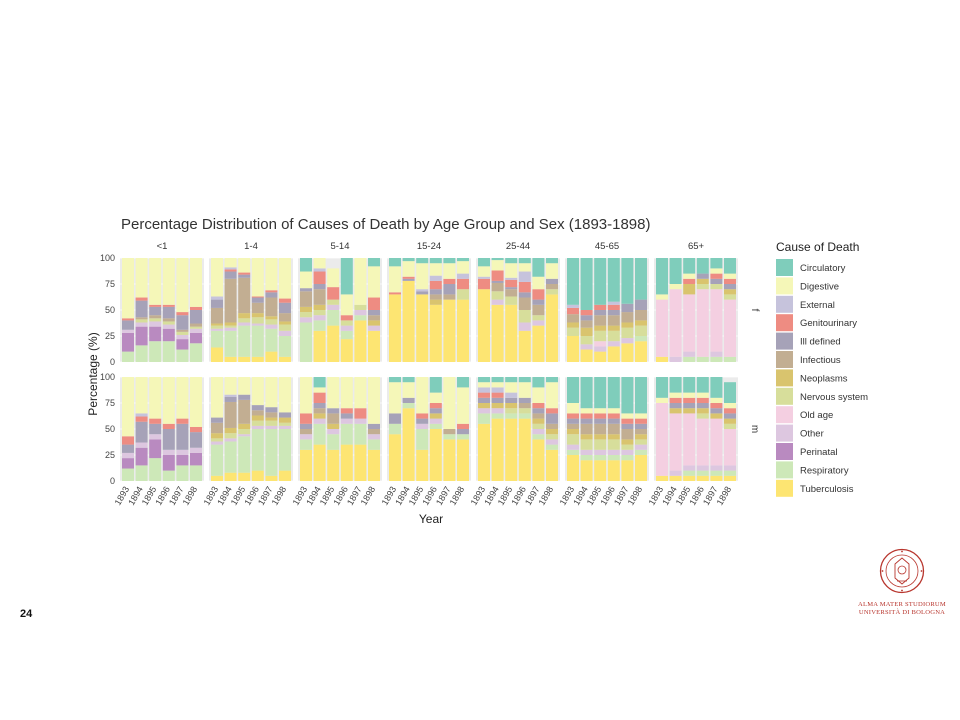  Describe the element at coordinates (784, 286) in the screenshot. I see `legend-swatch-digestive` at that location.